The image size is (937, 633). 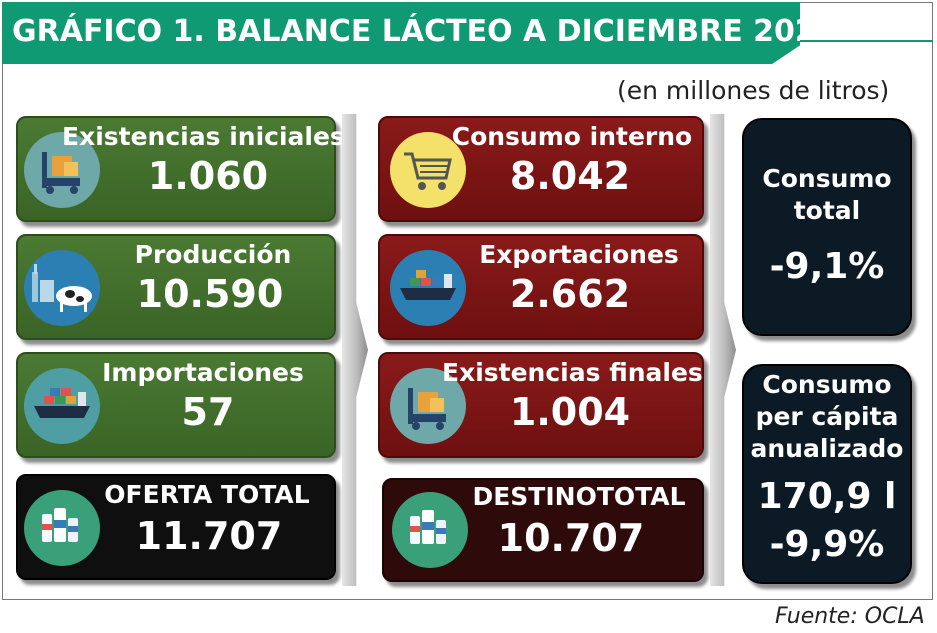 I want to click on oferta-total-label: OFERTA TOTAL, so click(x=207, y=494).